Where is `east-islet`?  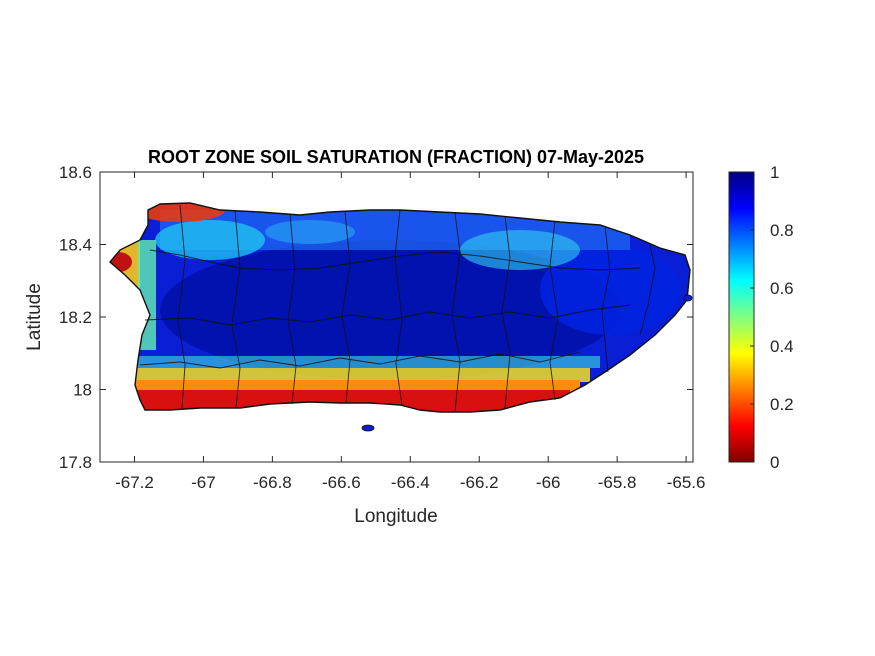
east-islet is located at coordinates (688, 298).